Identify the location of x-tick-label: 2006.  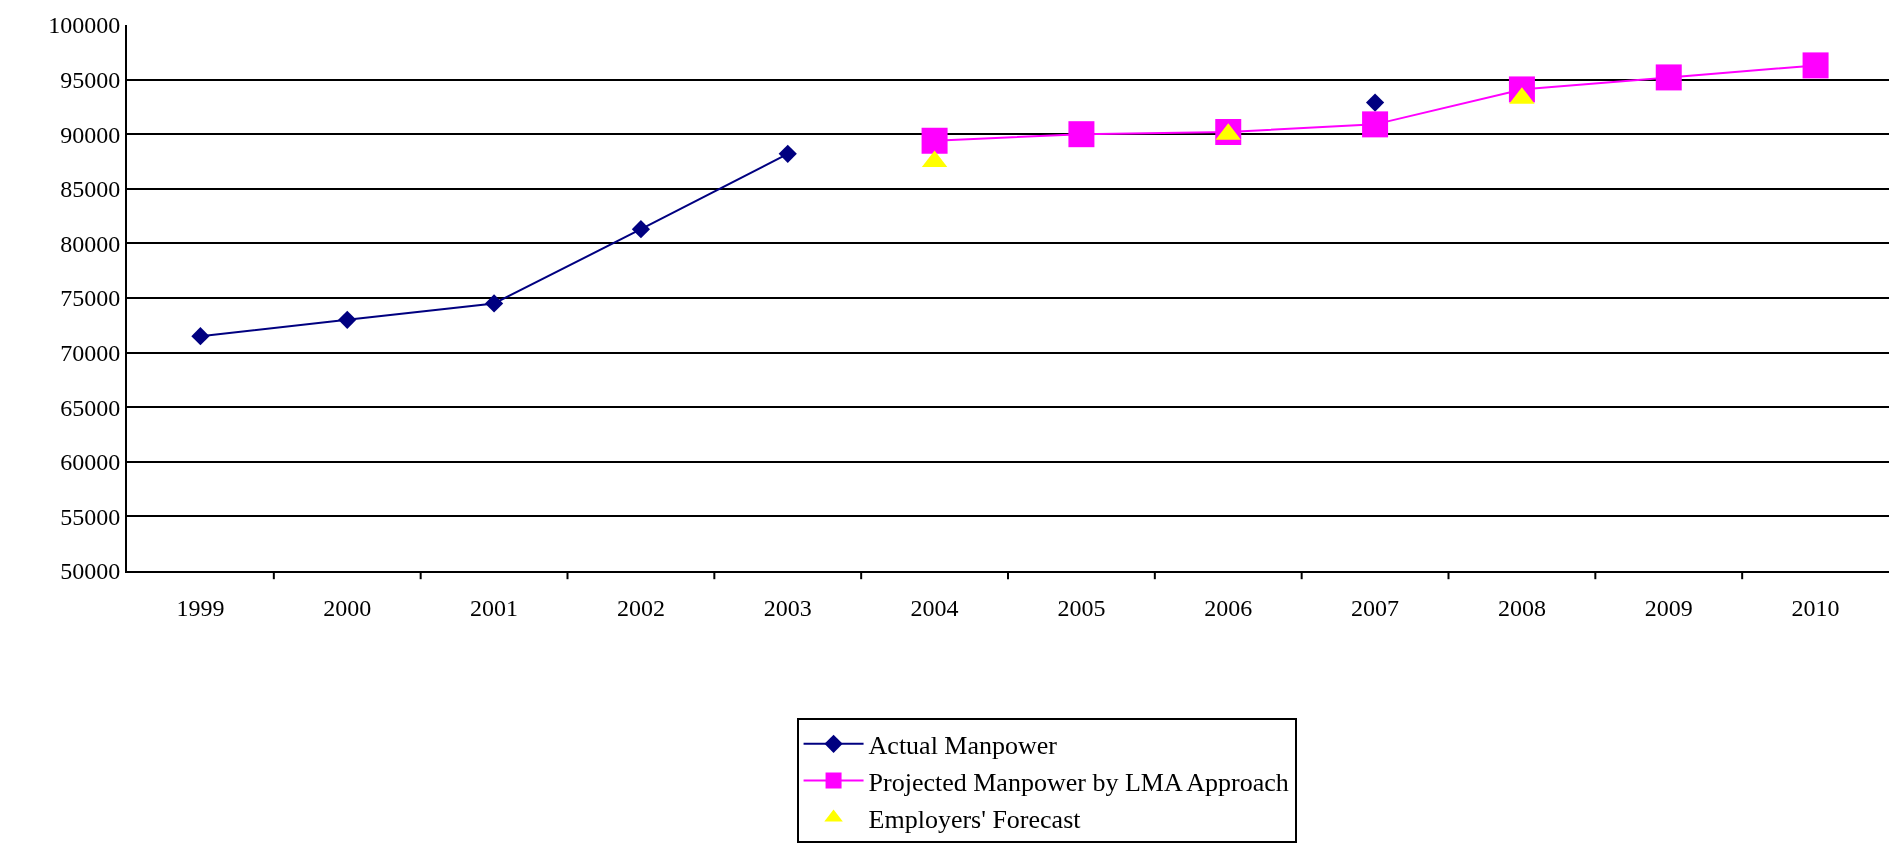
(1228, 607).